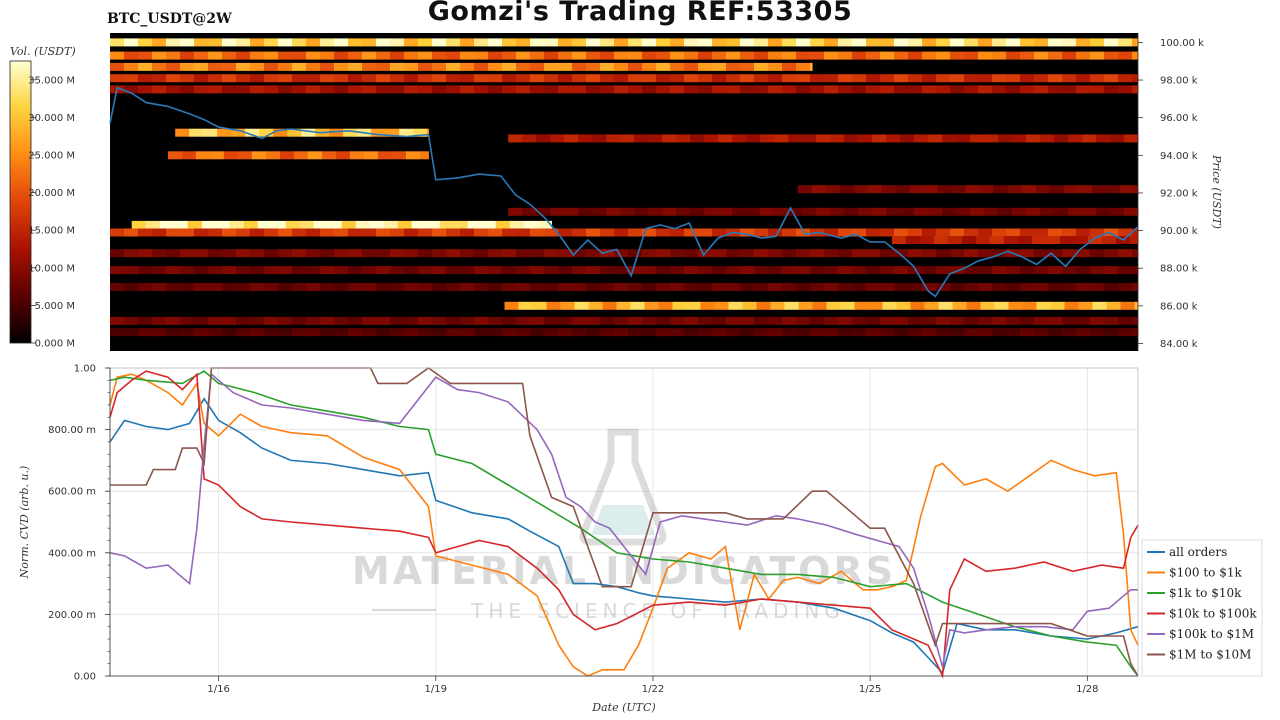  Describe the element at coordinates (72, 615) in the screenshot. I see `cvd-y-tick-label: 200.00 m` at that location.